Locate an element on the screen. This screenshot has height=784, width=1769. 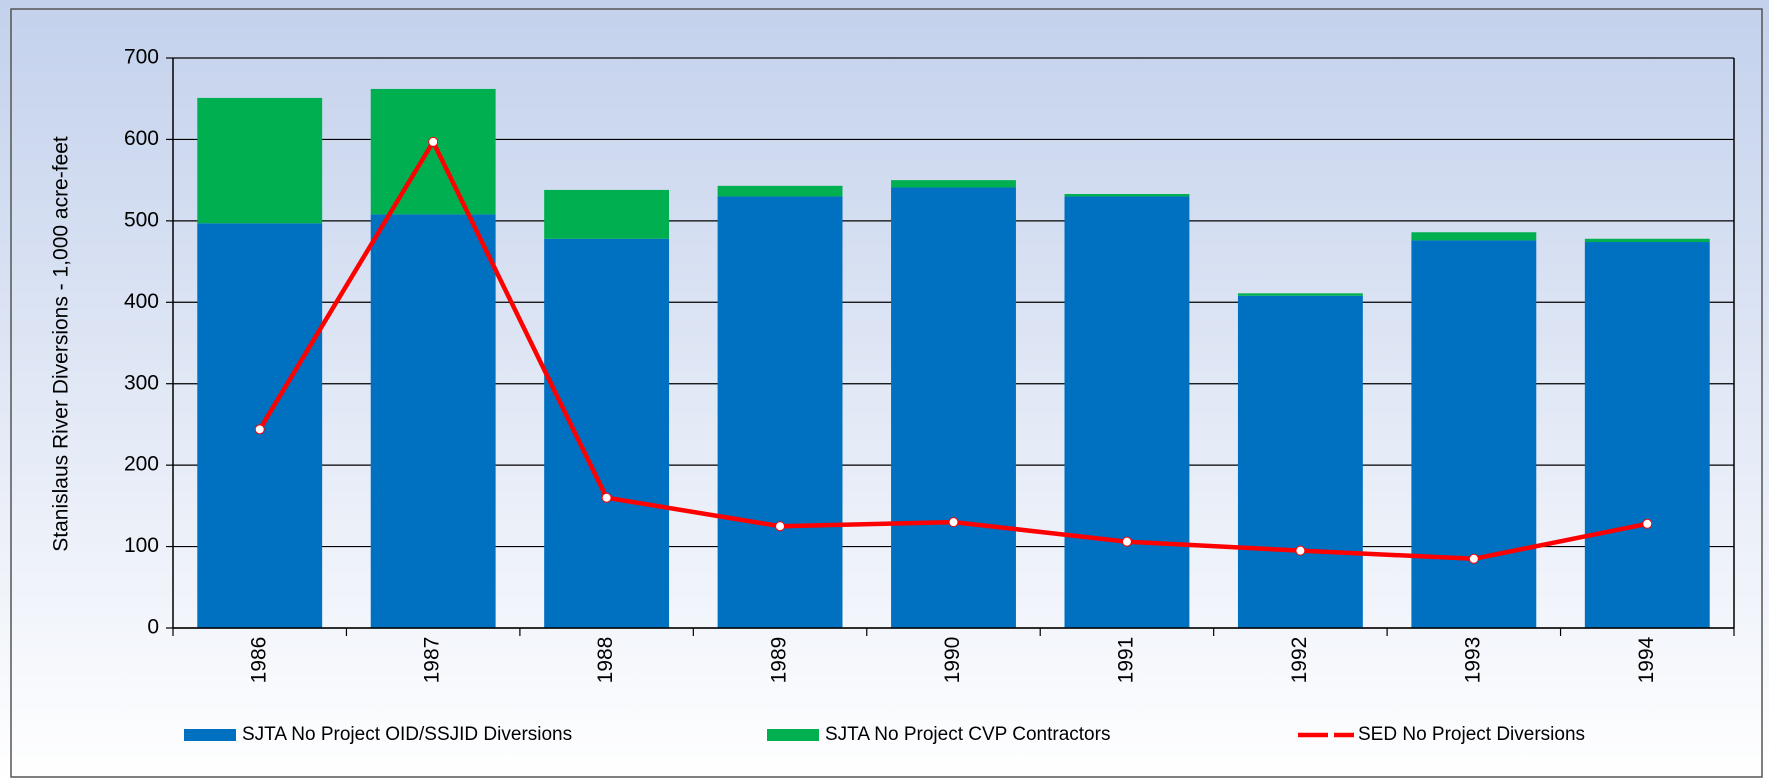
x-tick-label: 1994 is located at coordinates (1646, 659).